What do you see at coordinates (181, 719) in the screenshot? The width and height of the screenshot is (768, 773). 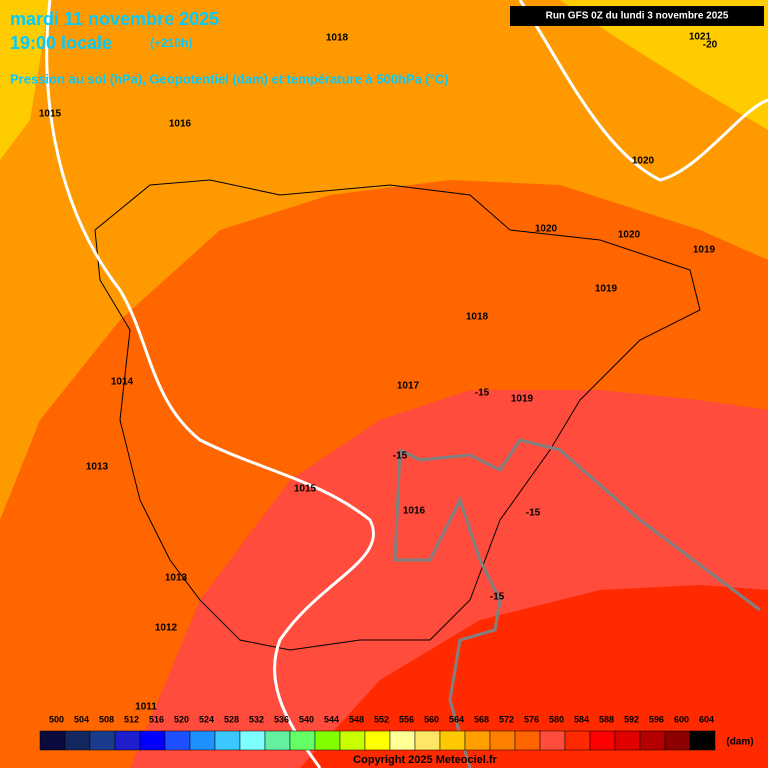 I see `legend-value: 520` at bounding box center [181, 719].